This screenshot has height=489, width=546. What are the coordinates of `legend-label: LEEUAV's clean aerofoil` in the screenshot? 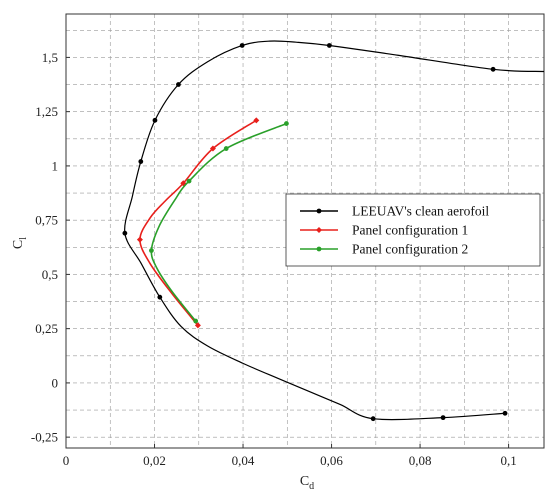 It's located at (420, 211).